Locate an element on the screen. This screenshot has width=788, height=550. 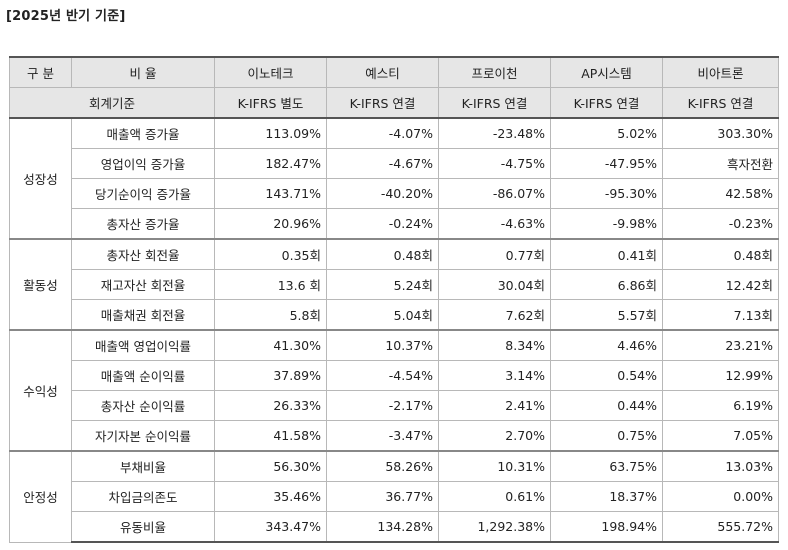
value-cell: 7.05% is located at coordinates (720, 436).